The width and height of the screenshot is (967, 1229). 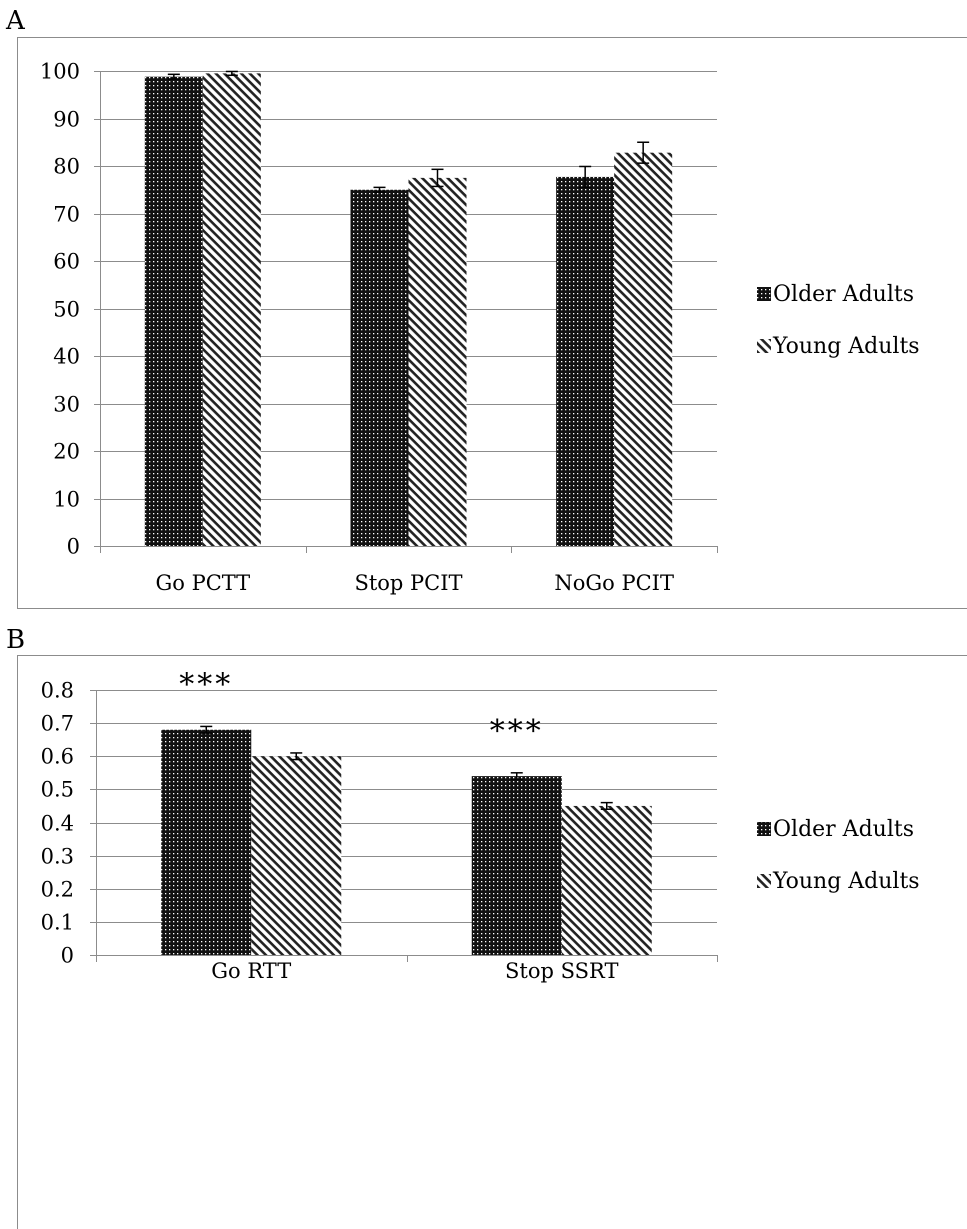 What do you see at coordinates (57, 923) in the screenshot?
I see `y-tick-label: 0.1` at bounding box center [57, 923].